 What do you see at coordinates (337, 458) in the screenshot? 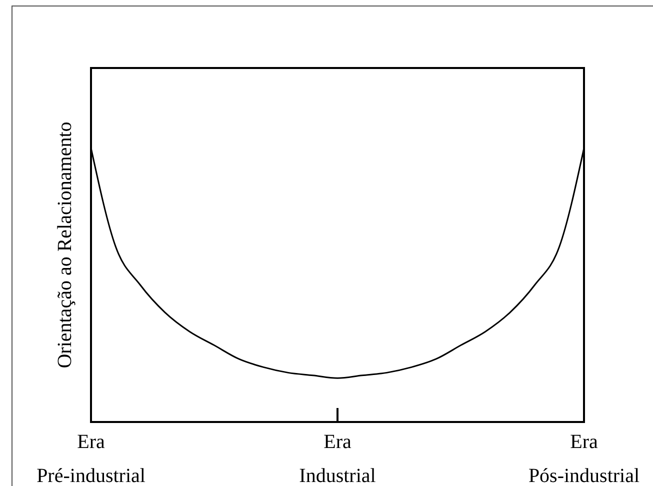
I see `x-tick-label: Era Industrial` at bounding box center [337, 458].